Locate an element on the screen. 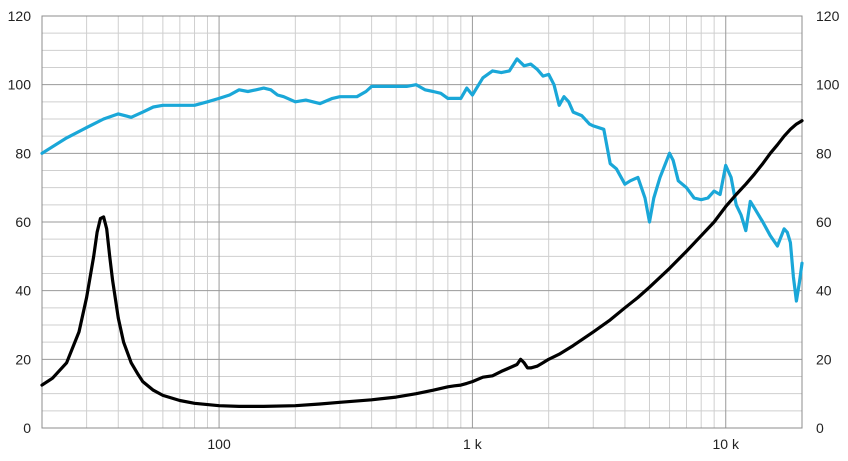 Image resolution: width=848 pixels, height=461 pixels. y-left-tick-label: 60 is located at coordinates (23, 222).